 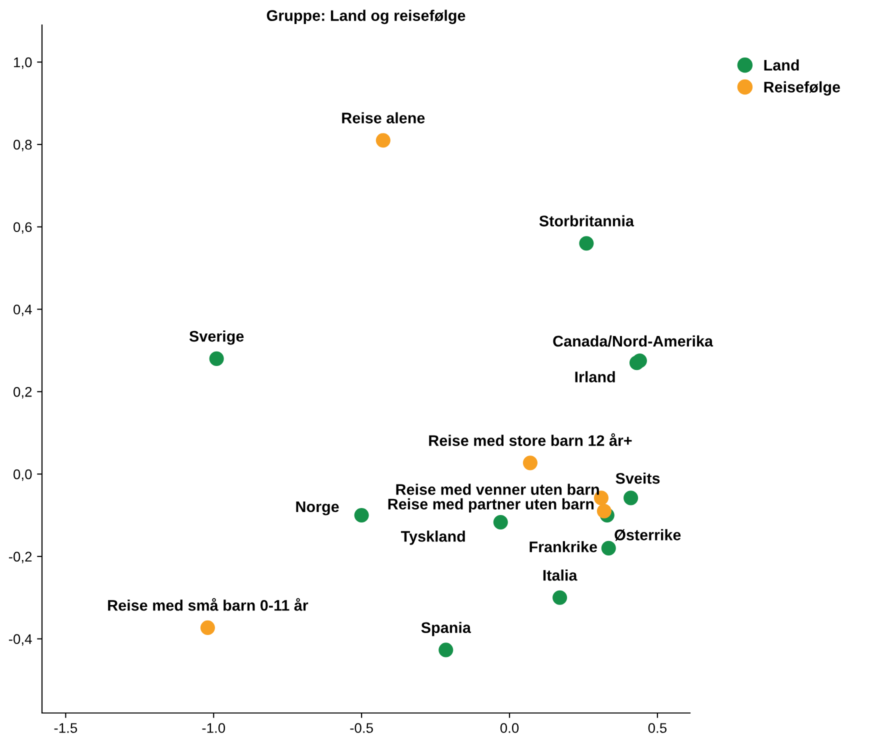 What do you see at coordinates (446, 629) in the screenshot?
I see `annotation: Spania` at bounding box center [446, 629].